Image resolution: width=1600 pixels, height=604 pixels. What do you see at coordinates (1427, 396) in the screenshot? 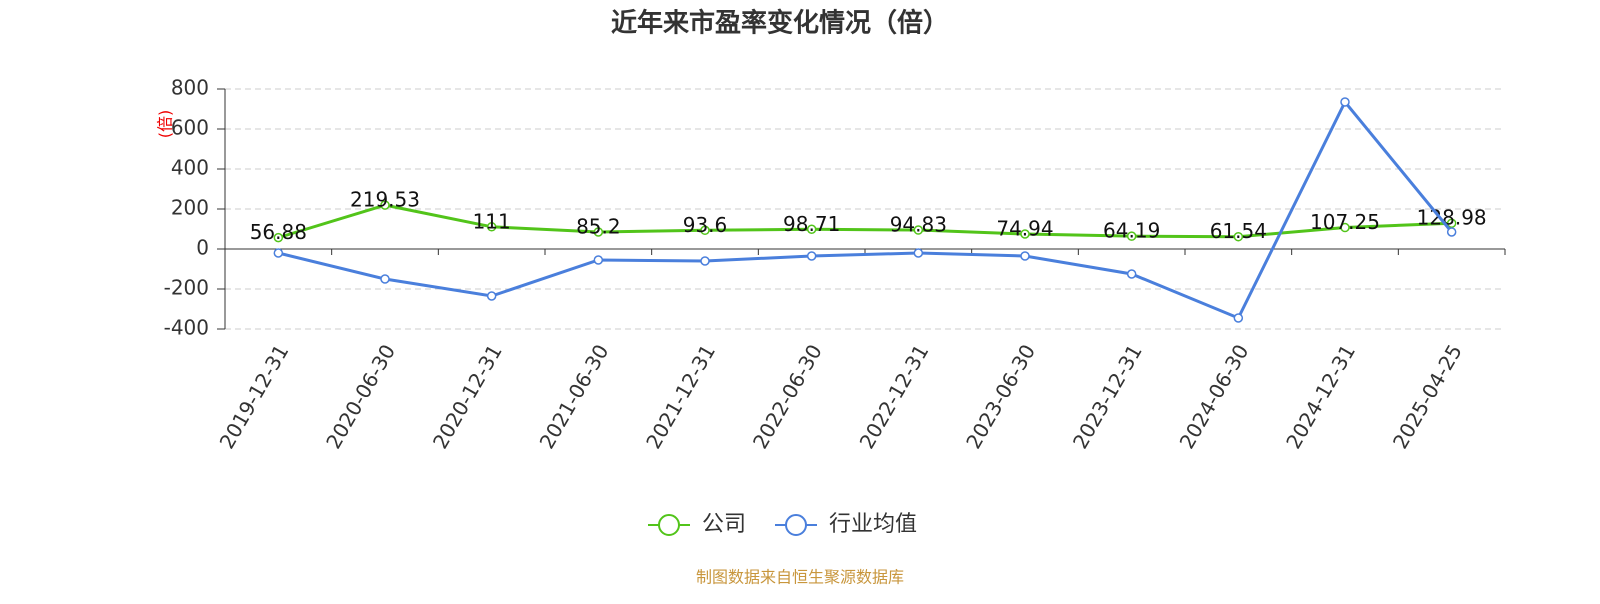
I see `x-tick-label: 2025-04-25` at bounding box center [1427, 396].